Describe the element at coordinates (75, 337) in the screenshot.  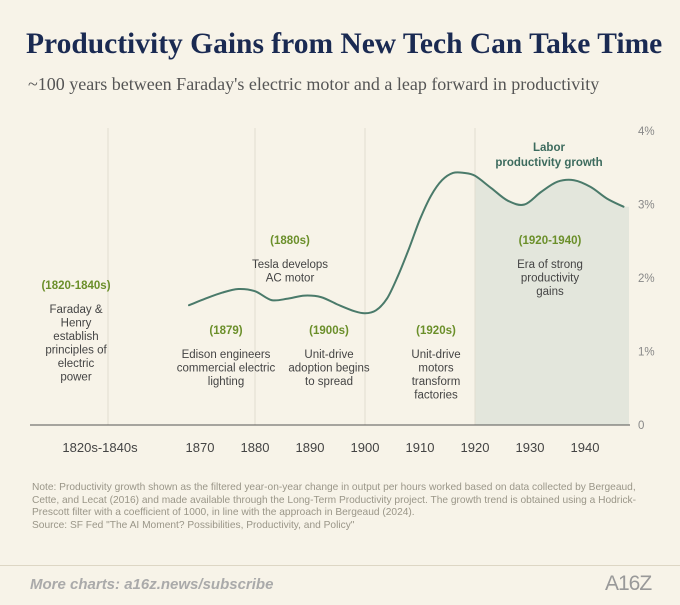
I see `annotation-text-line: establish` at that location.